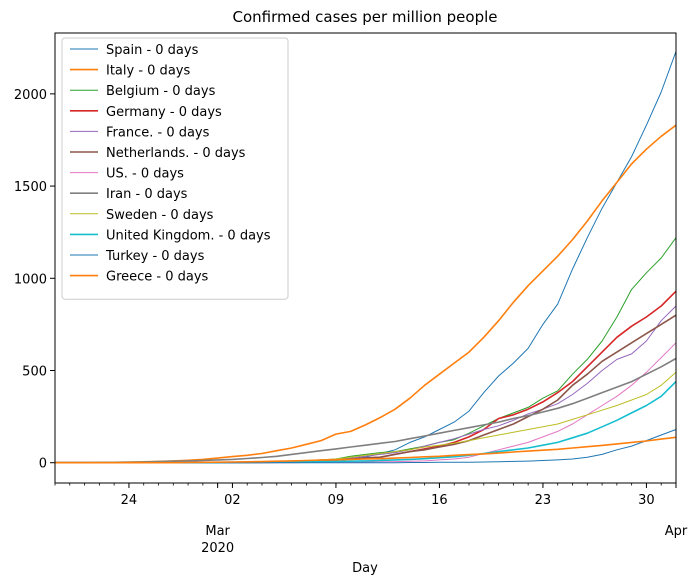 The height and width of the screenshot is (585, 697). What do you see at coordinates (30, 187) in the screenshot?
I see `y-tick-label: 1500` at bounding box center [30, 187].